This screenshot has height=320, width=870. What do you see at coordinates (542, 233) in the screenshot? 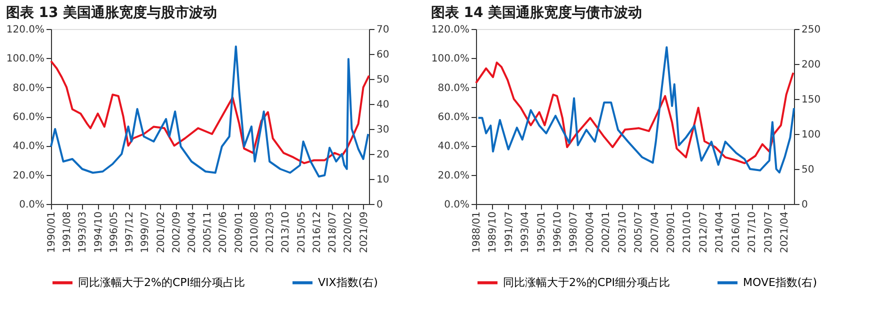
I see `x-tick-label: 1995/01` at bounding box center [542, 233].